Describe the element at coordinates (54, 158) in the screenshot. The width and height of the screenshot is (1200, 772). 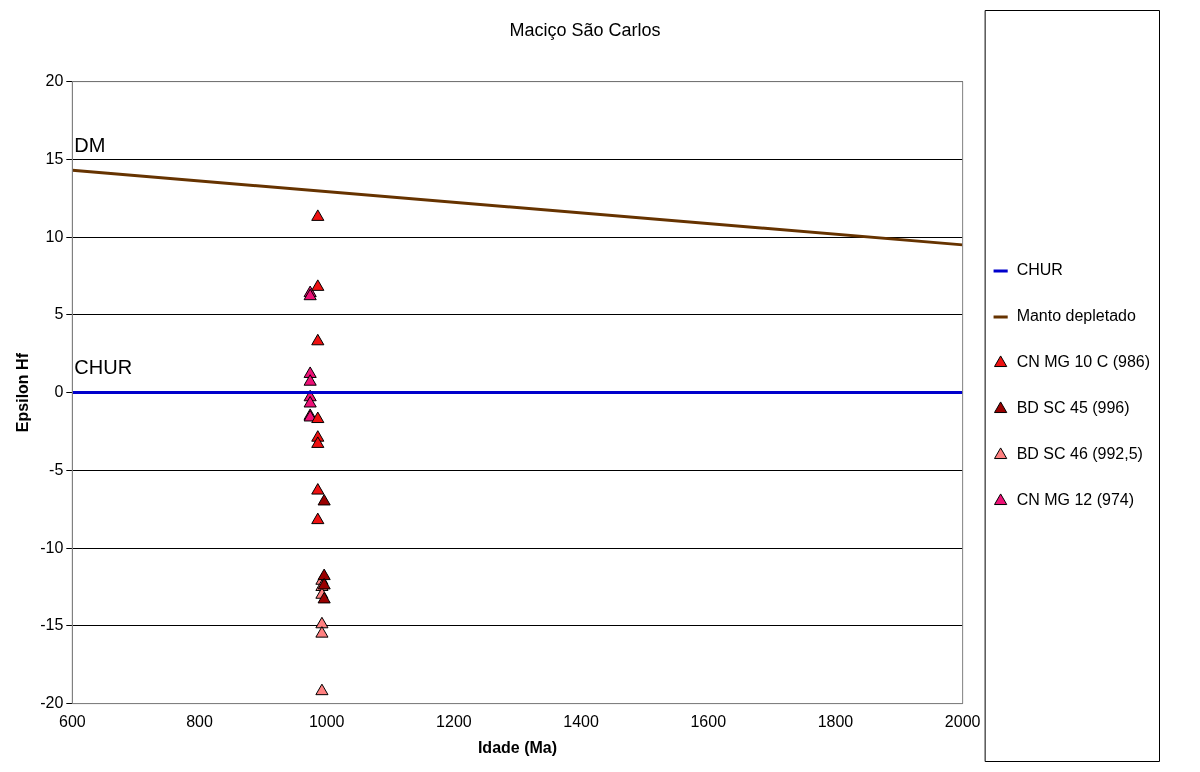
I see `y-tick-label: 15` at that location.